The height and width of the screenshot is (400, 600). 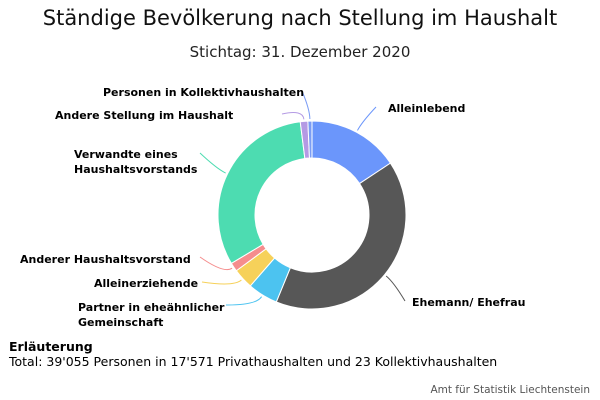 What do you see at coordinates (468, 302) in the screenshot?
I see `slice-label-1: Ehemann/ Ehefrau` at bounding box center [468, 302].